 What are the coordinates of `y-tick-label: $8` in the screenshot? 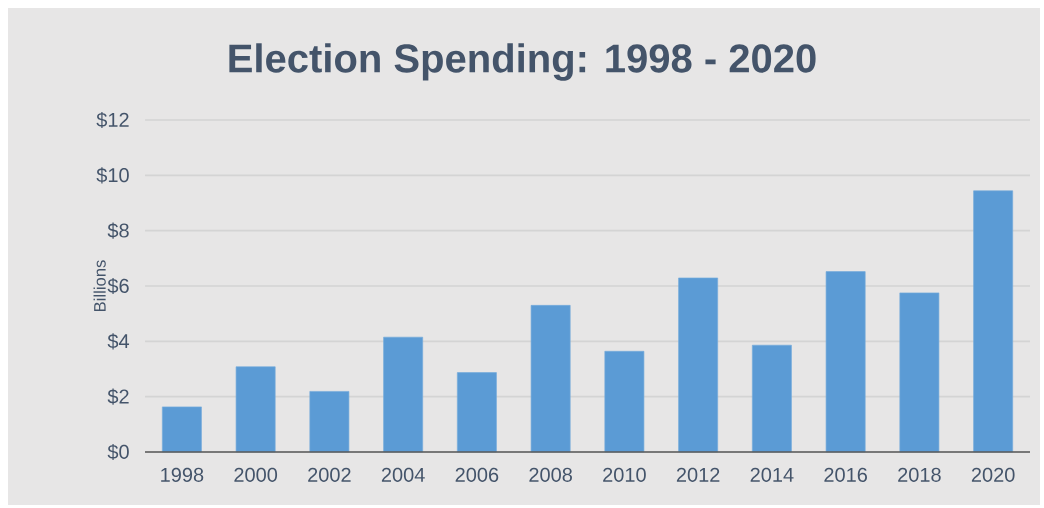 It's located at (118, 230).